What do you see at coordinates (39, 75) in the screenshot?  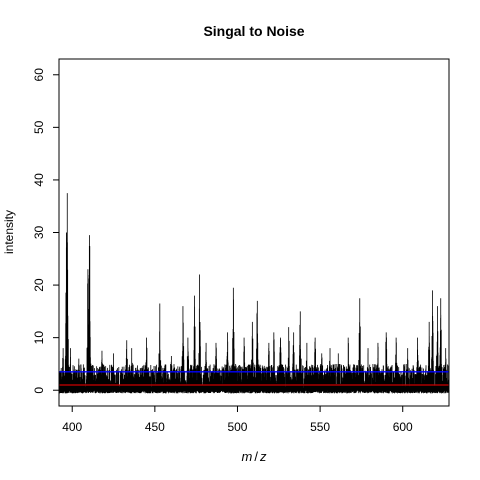 I see `y-tick-label: 60` at bounding box center [39, 75].